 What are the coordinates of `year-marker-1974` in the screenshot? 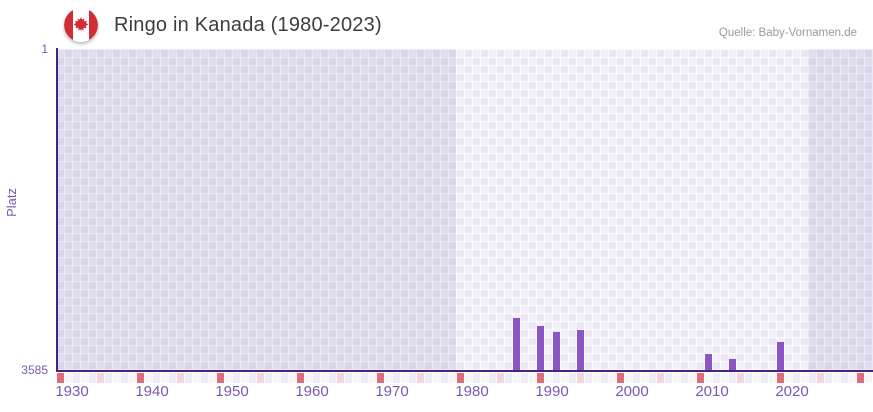 It's located at (428, 377).